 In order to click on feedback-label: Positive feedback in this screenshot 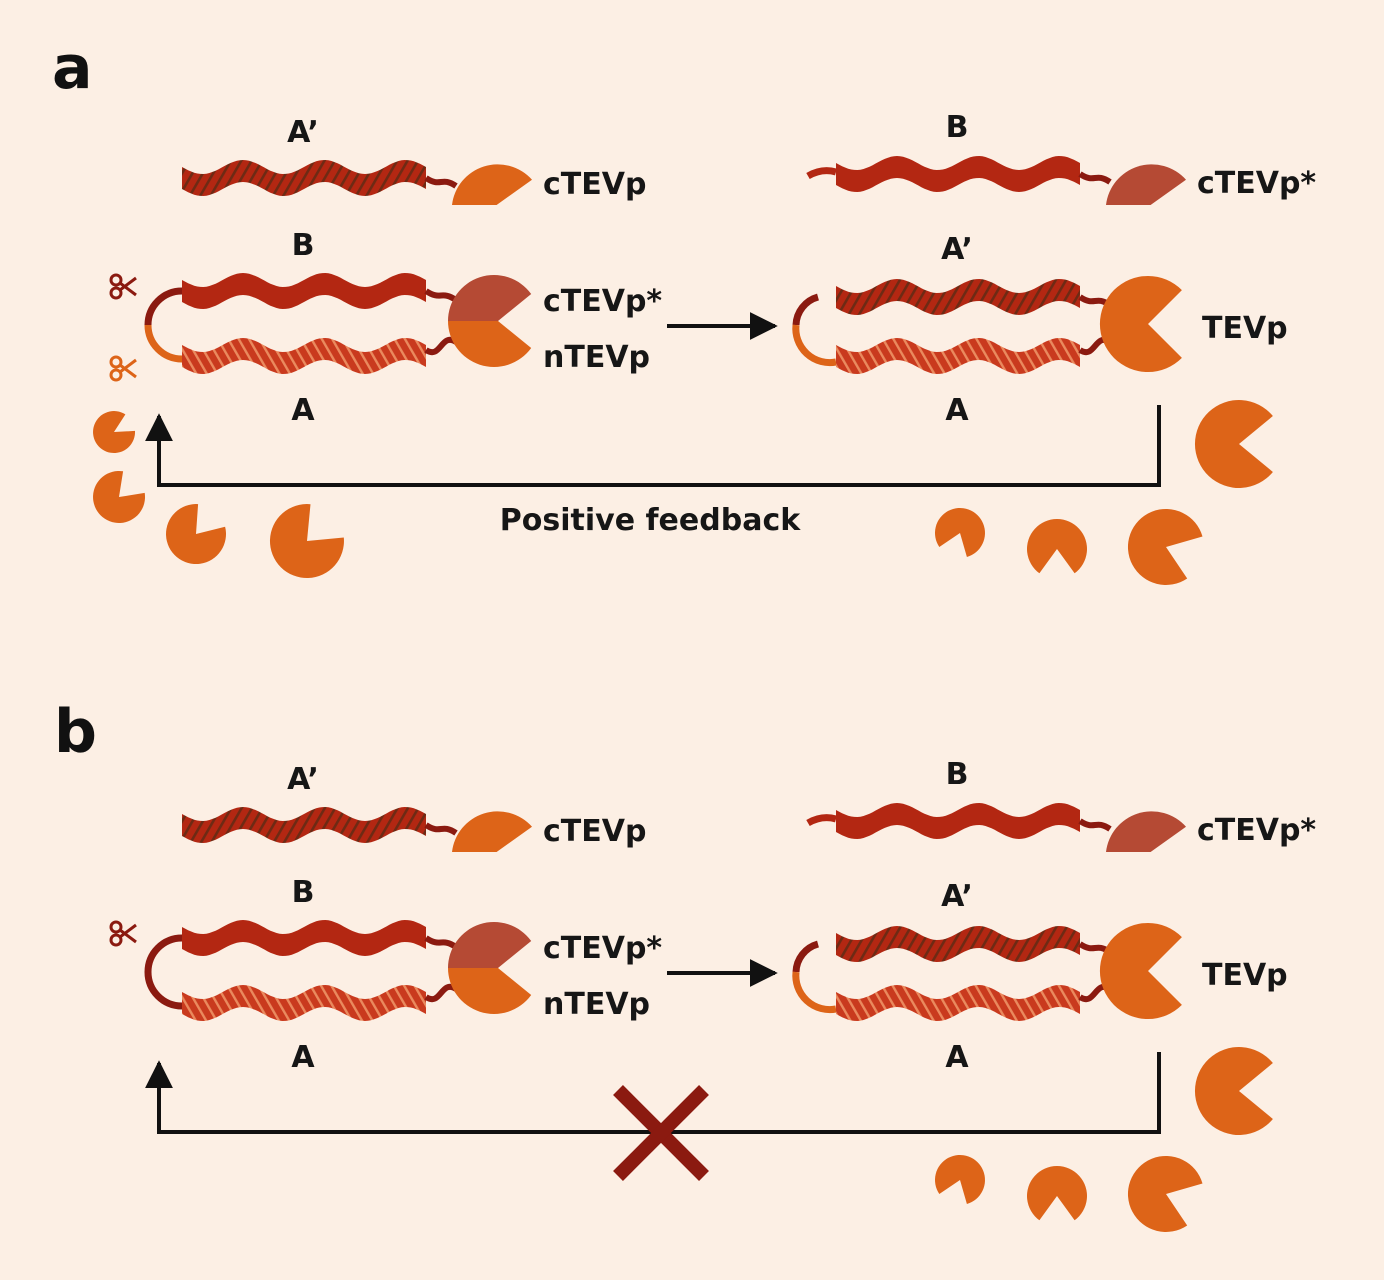, I will do `click(650, 520)`.